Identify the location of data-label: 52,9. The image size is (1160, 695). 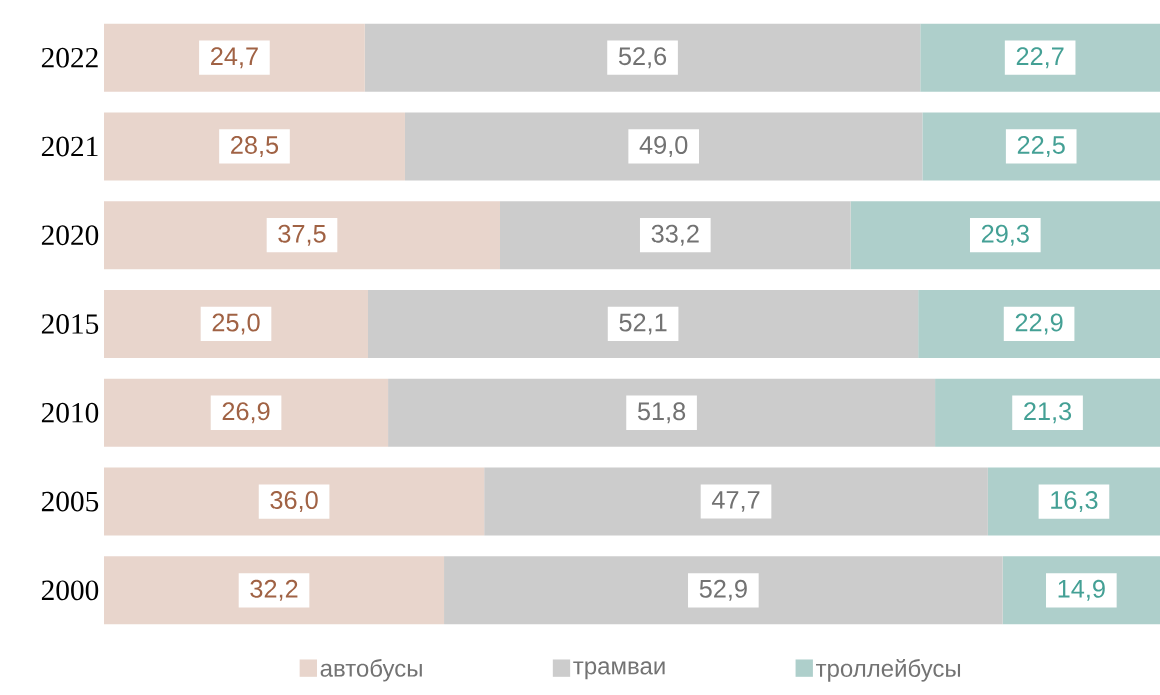
(723, 590).